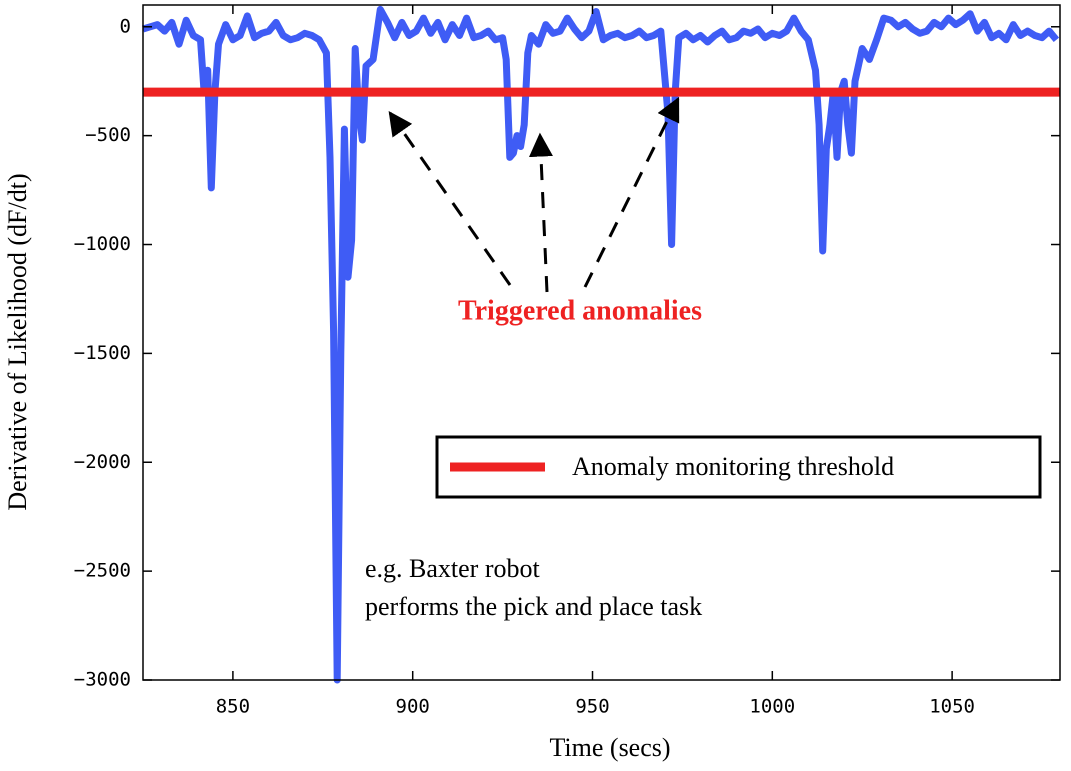  What do you see at coordinates (580, 310) in the screenshot?
I see `annotation: Triggered anomalies` at bounding box center [580, 310].